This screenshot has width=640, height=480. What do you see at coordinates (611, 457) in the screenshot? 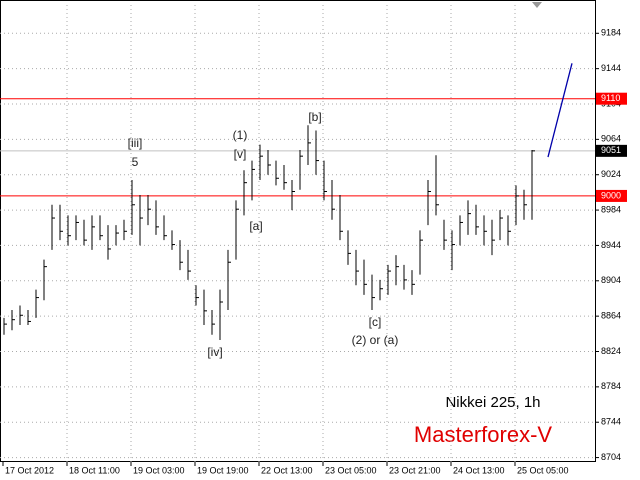
I see `y-tick-label: 8704` at bounding box center [611, 457].